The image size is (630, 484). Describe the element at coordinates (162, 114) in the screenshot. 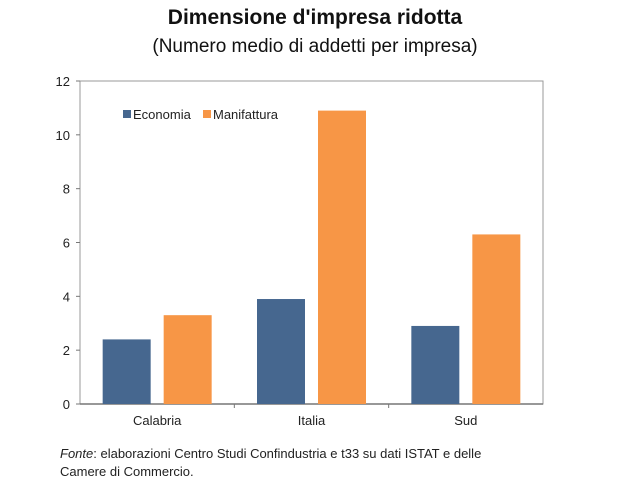

I see `legend-label-economia: Economia` at that location.